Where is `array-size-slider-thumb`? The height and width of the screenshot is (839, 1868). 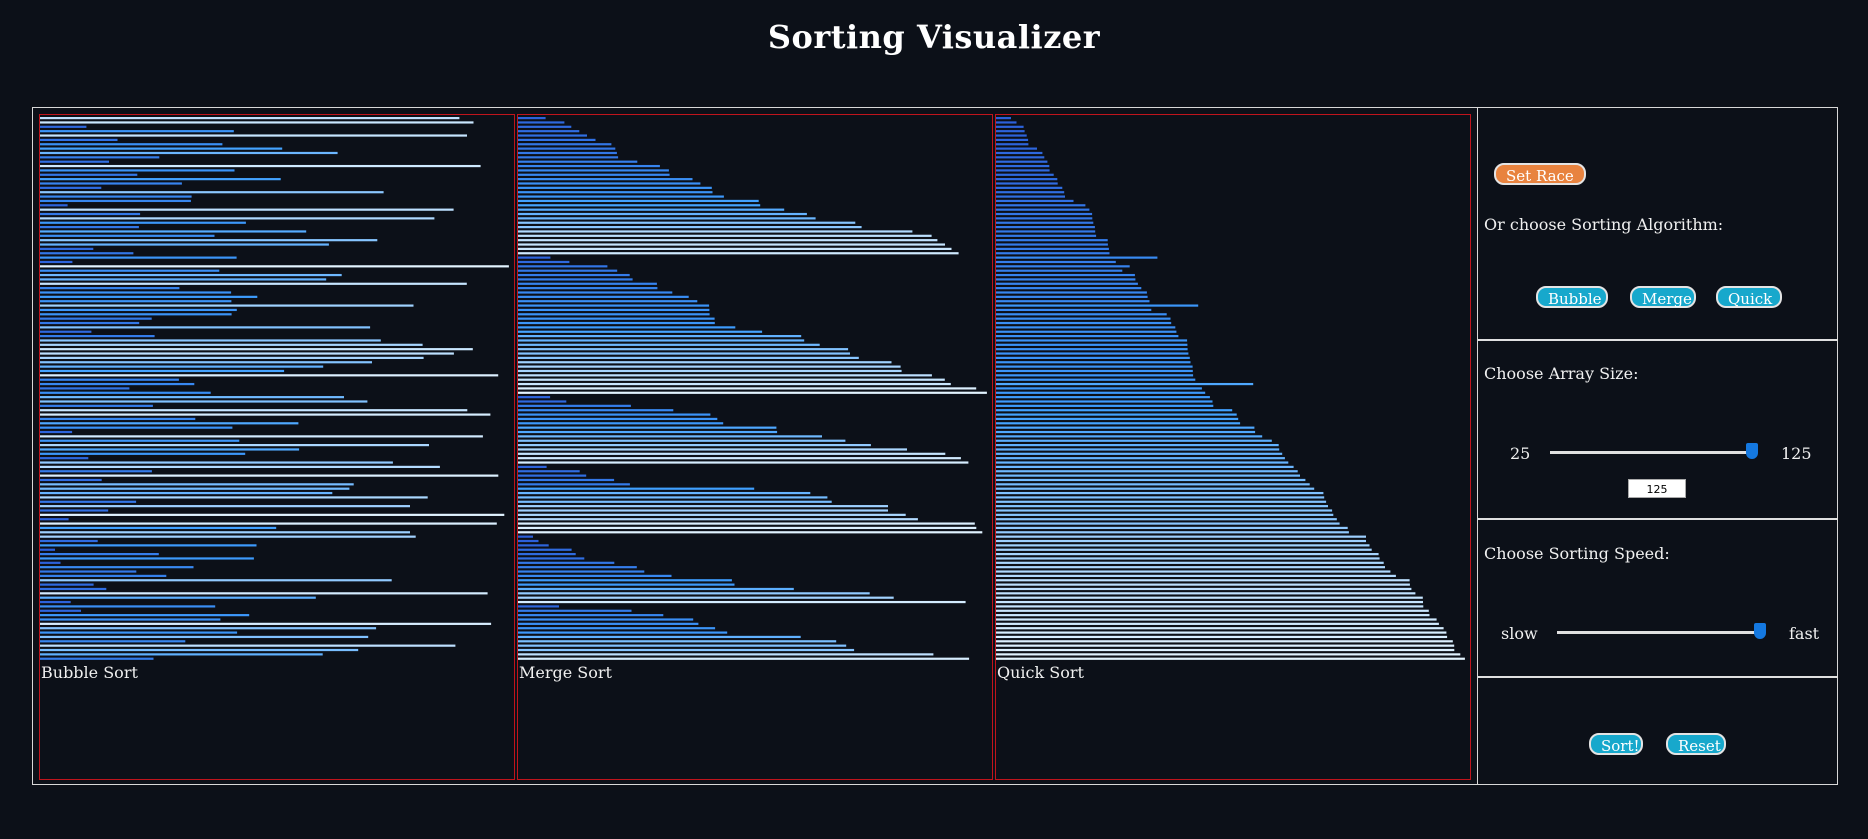 array-size-slider-thumb is located at coordinates (1752, 451).